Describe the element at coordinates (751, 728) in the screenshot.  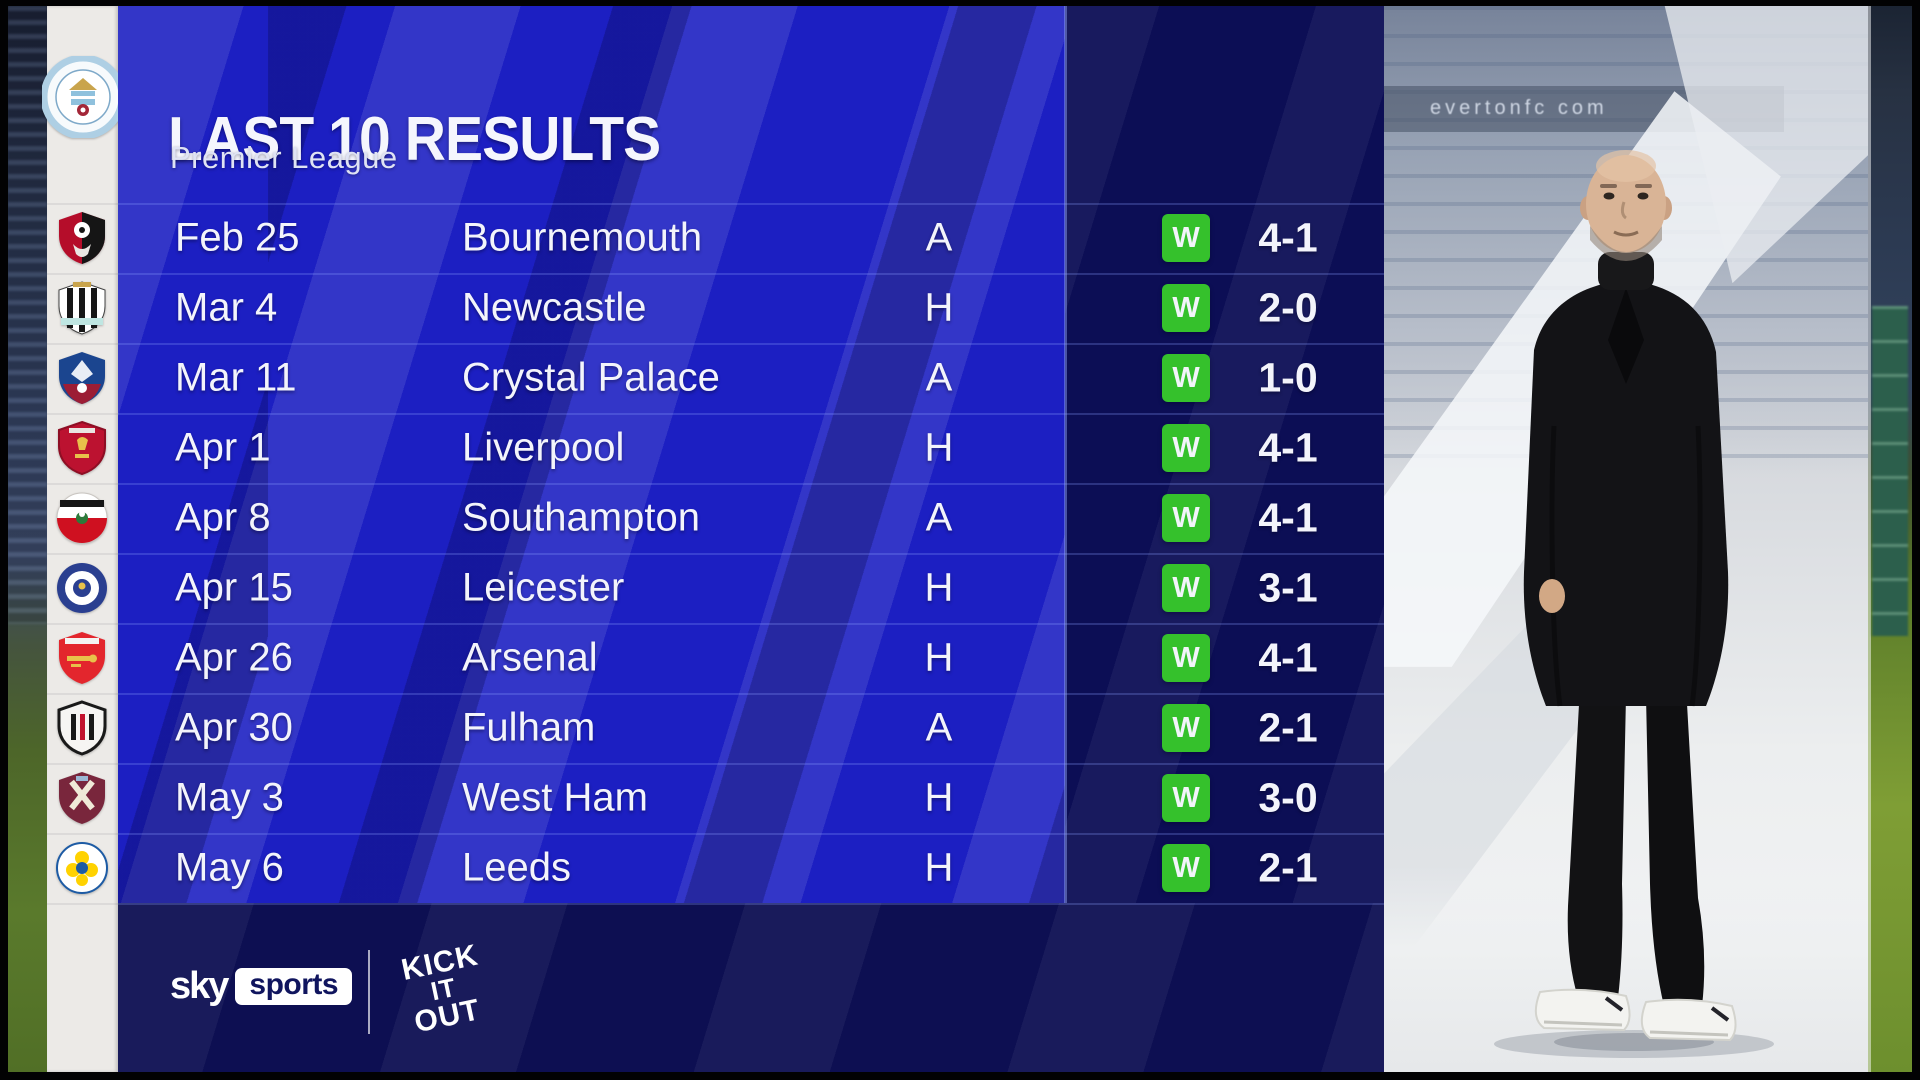
I see `result-row: Apr 30 Fulham A W 2-1` at that location.